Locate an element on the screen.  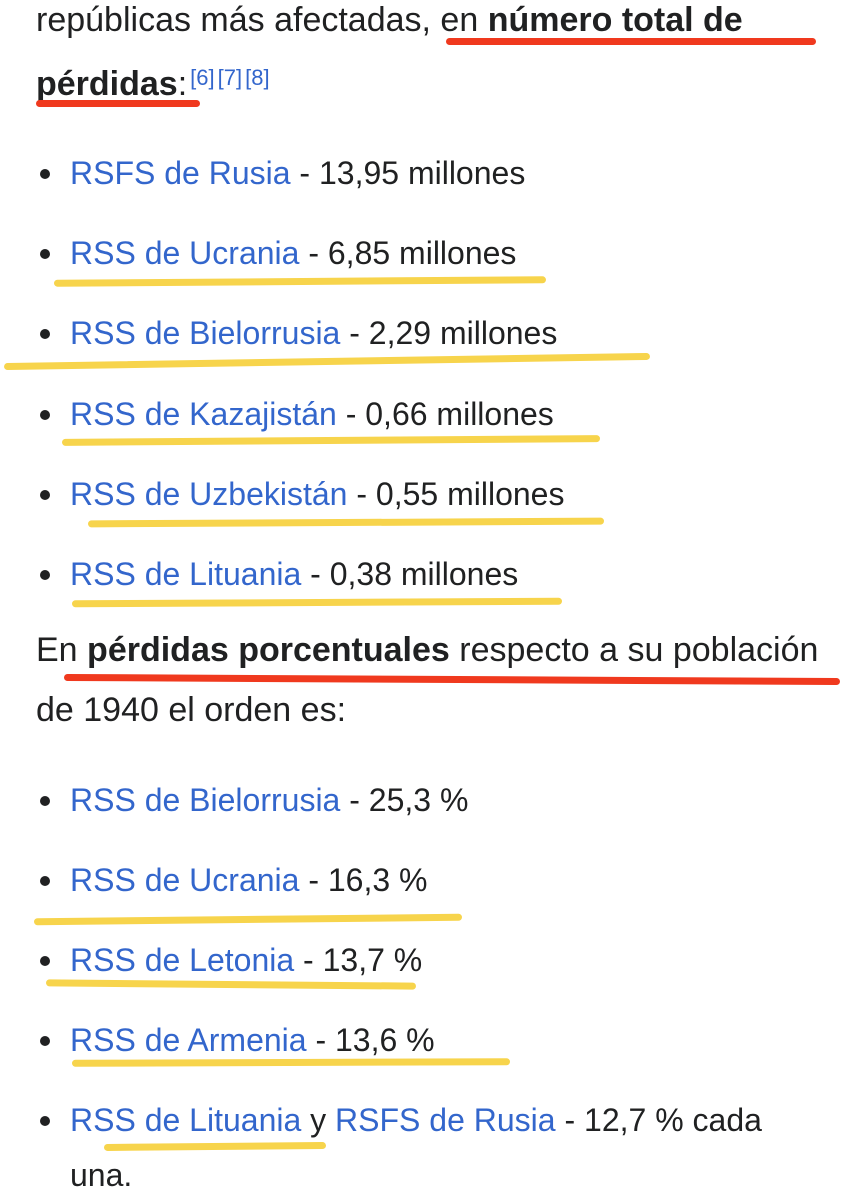
percent-intro-prefix: En is located at coordinates (62, 650).